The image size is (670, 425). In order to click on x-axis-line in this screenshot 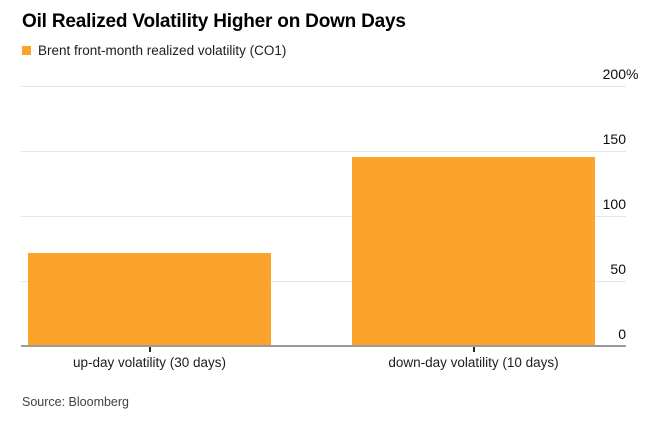, I will do `click(323, 346)`.